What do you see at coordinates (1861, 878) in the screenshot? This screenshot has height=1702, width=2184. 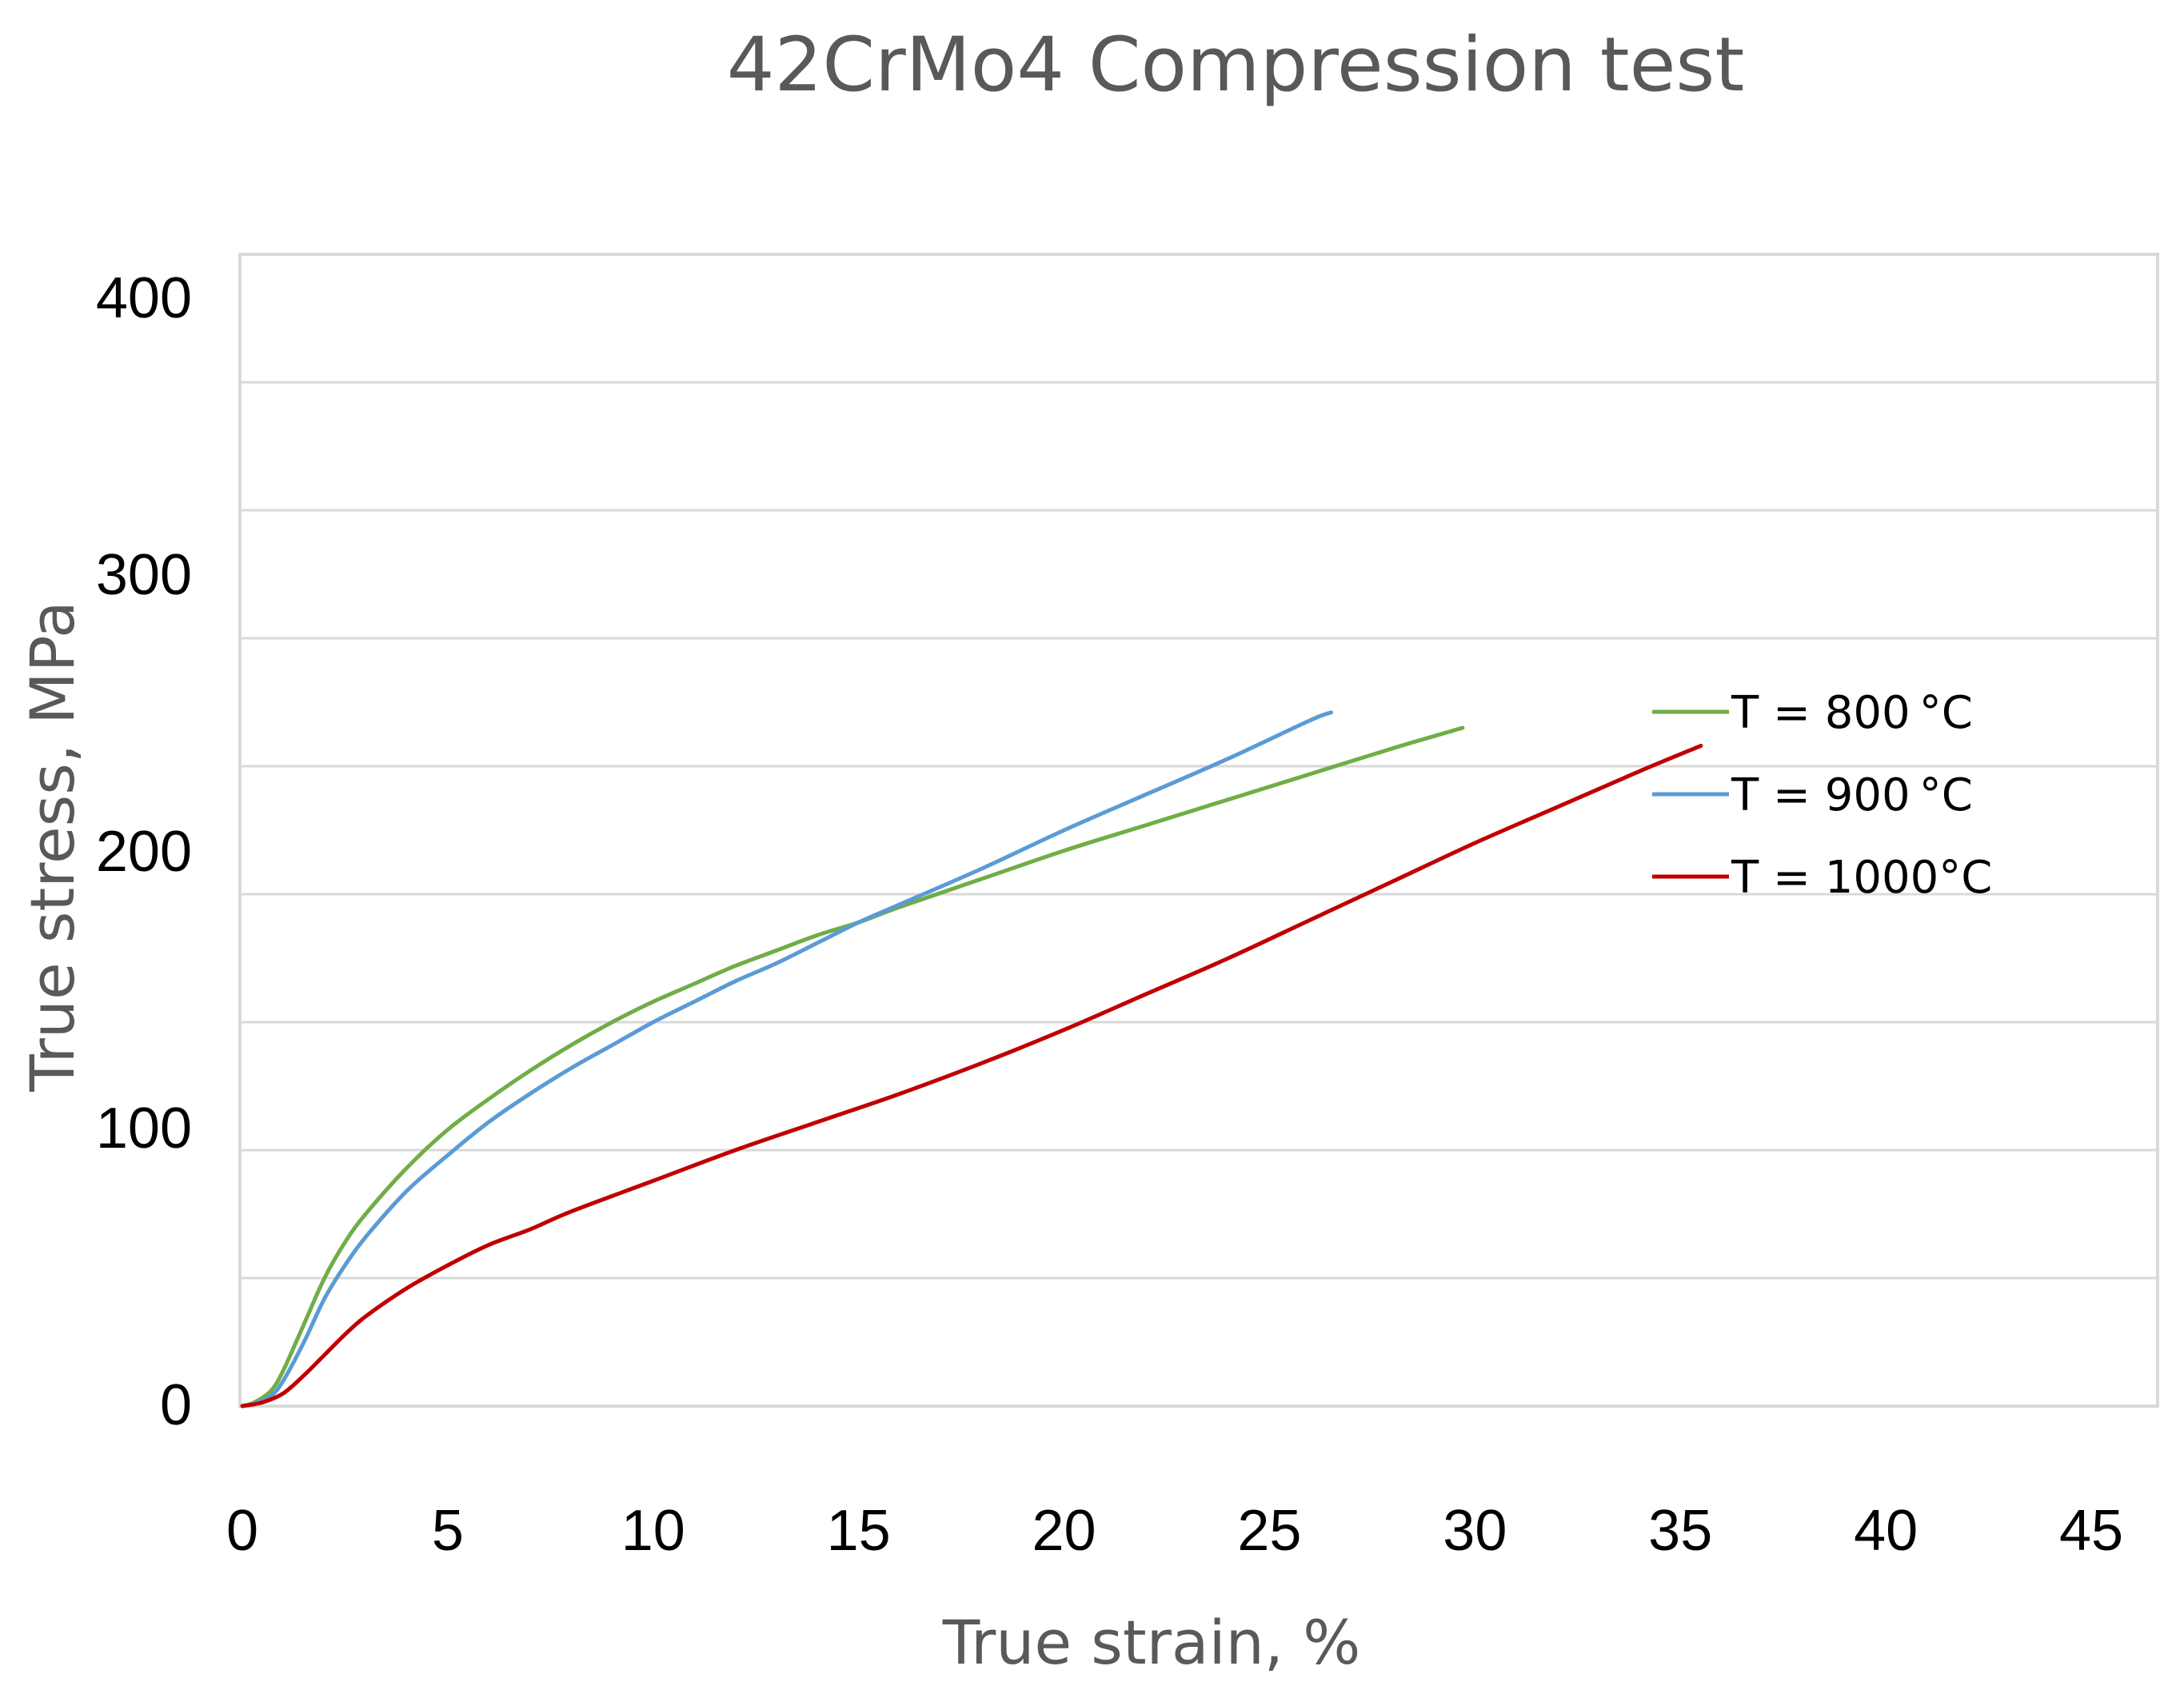 I see `legend-label-2: T = 1000°C` at bounding box center [1861, 878].